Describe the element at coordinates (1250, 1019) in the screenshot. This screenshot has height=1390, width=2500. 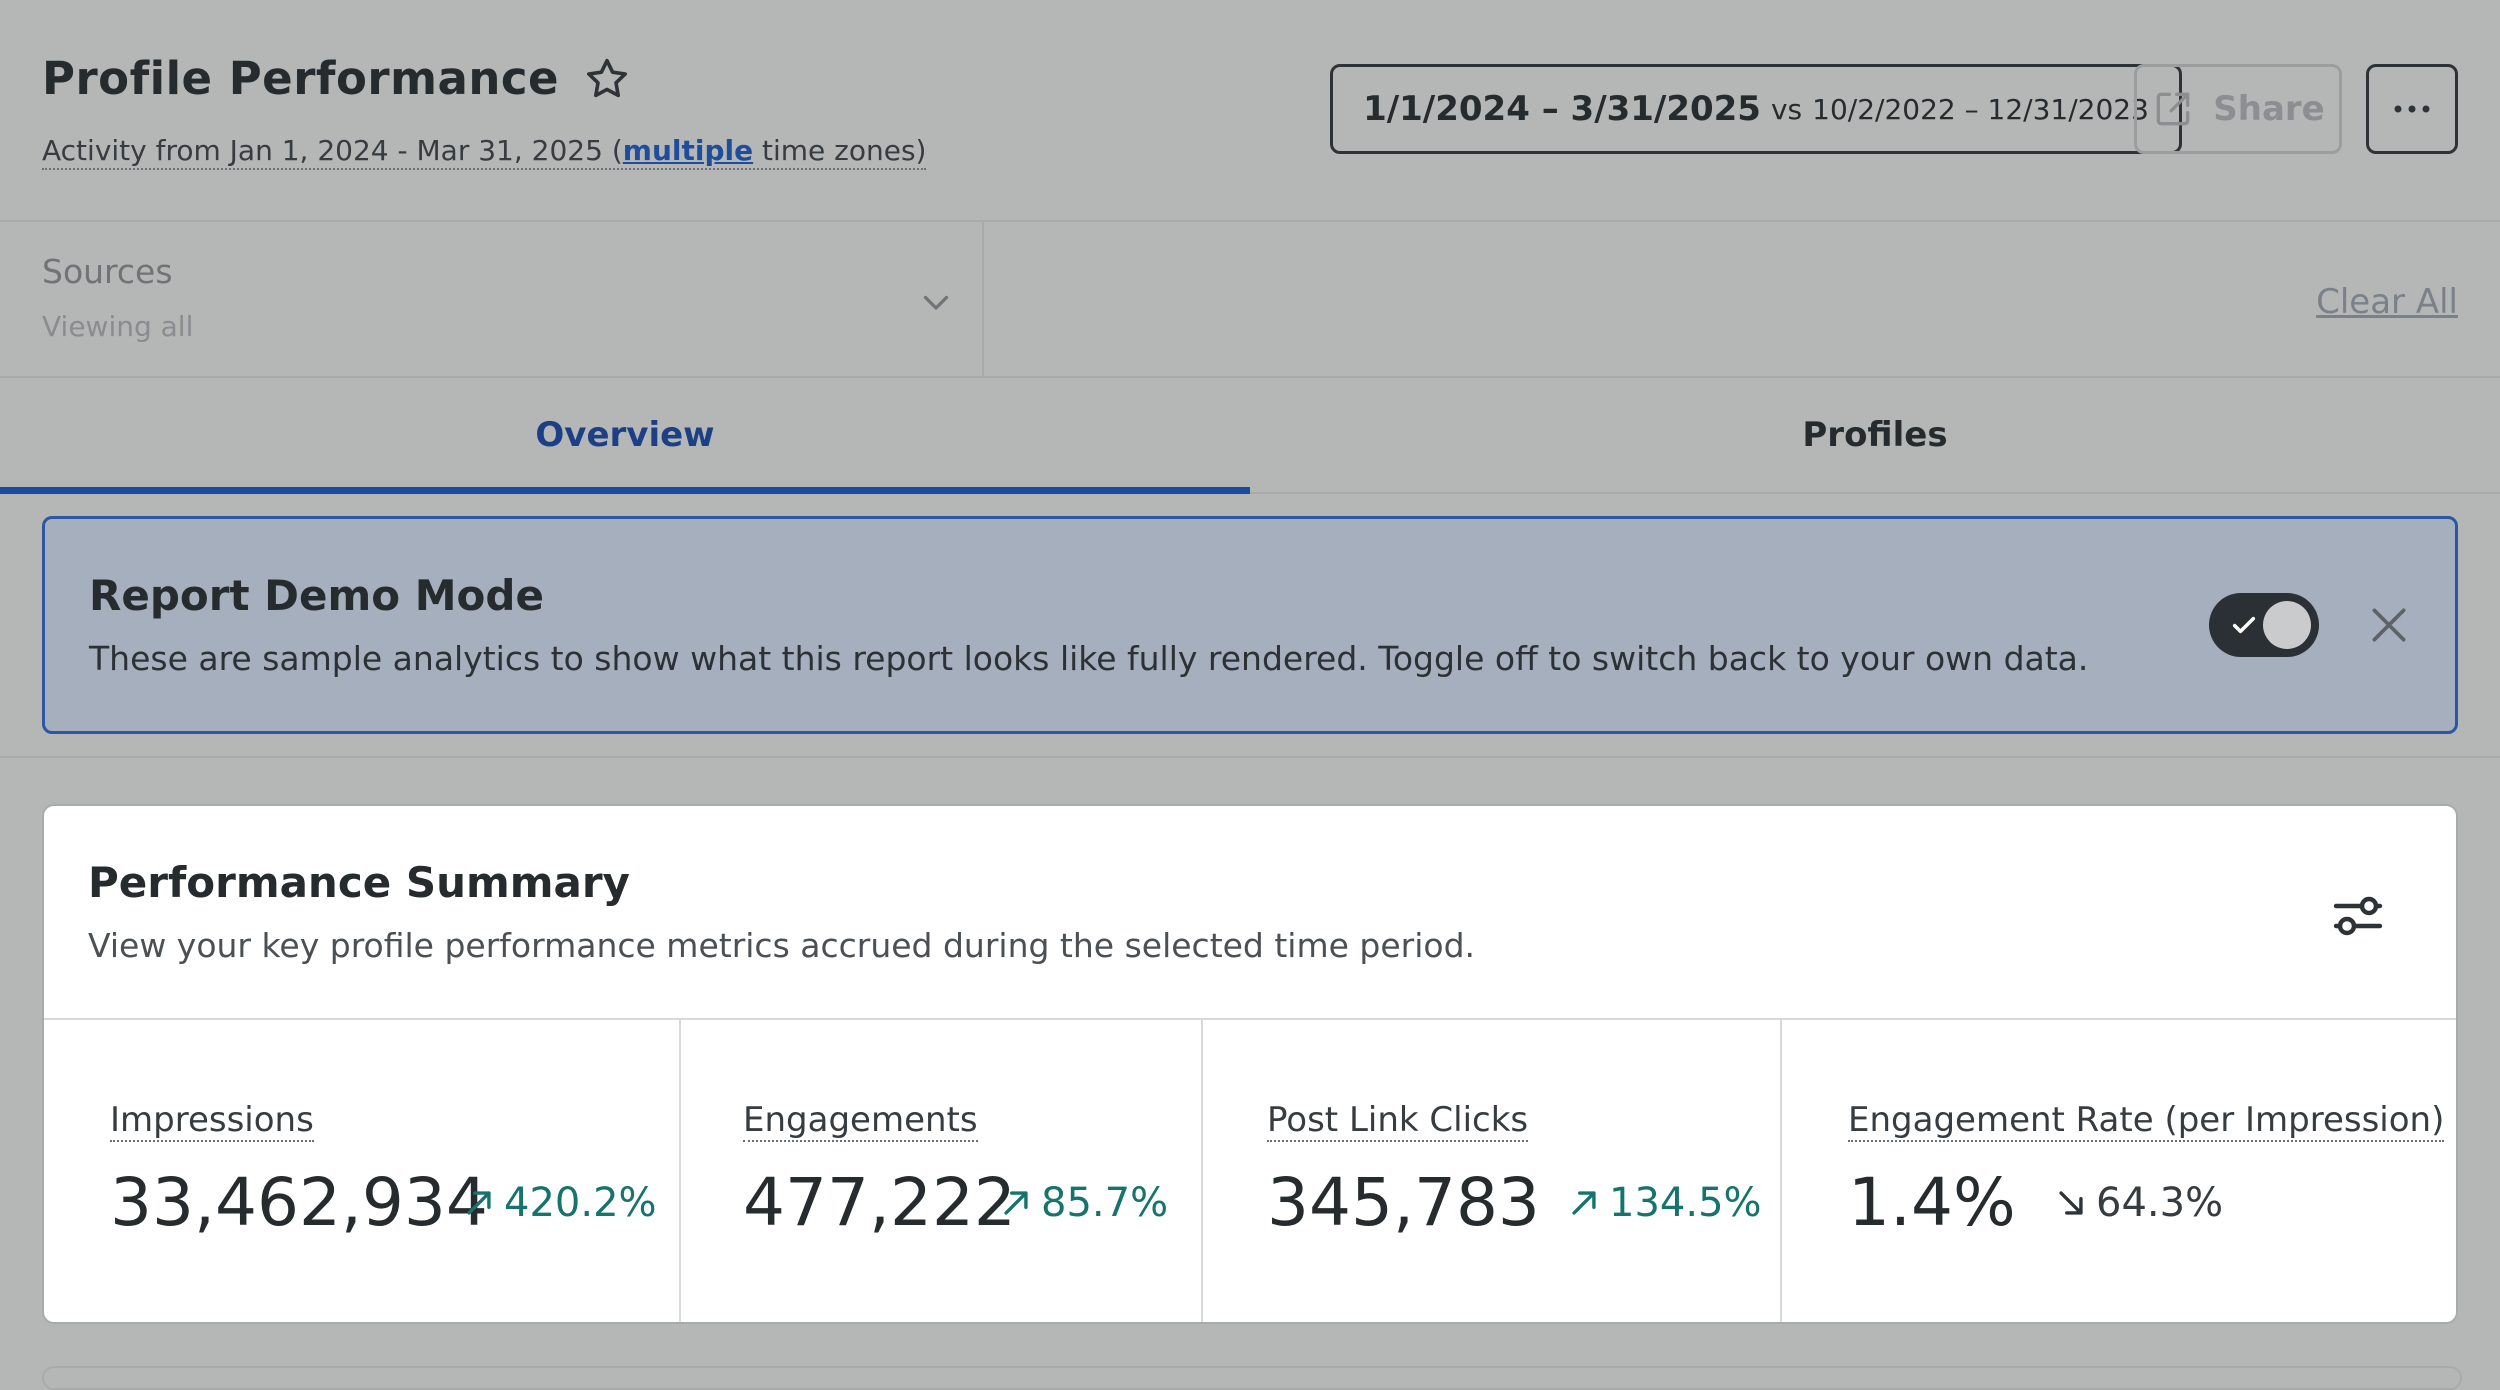
I see `summary-divider` at that location.